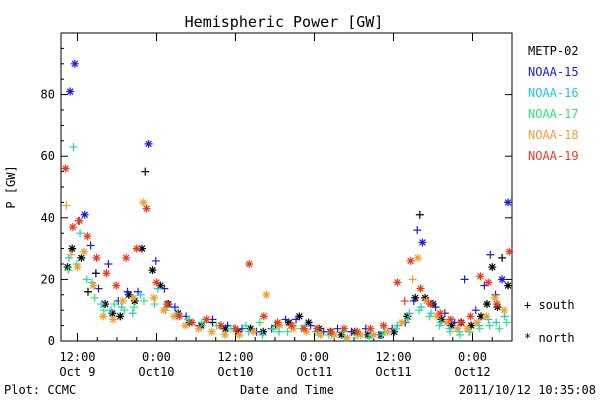 Image resolution: width=600 pixels, height=400 pixels. What do you see at coordinates (284, 22) in the screenshot?
I see `chart-title: Hemispheric Power [GW]` at bounding box center [284, 22].